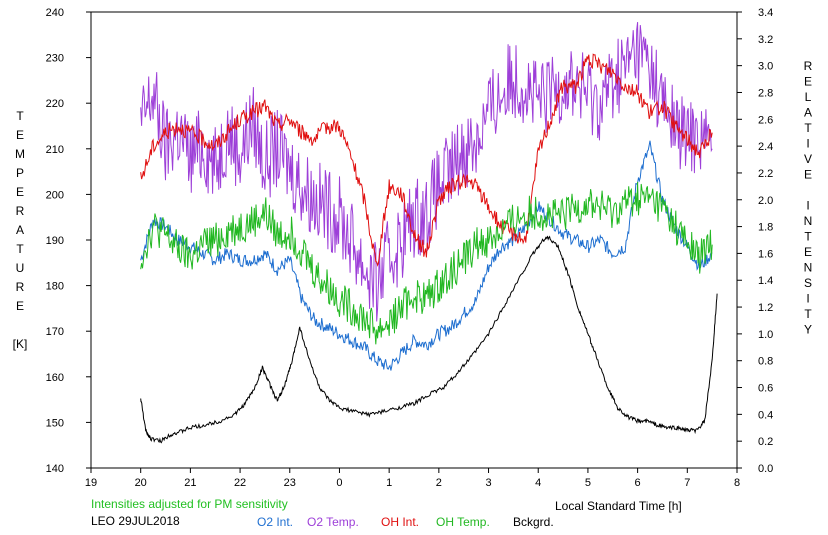 Image resolution: width=828 pixels, height=535 pixels. Describe the element at coordinates (20, 173) in the screenshot. I see `y-left-title-letter: P` at that location.